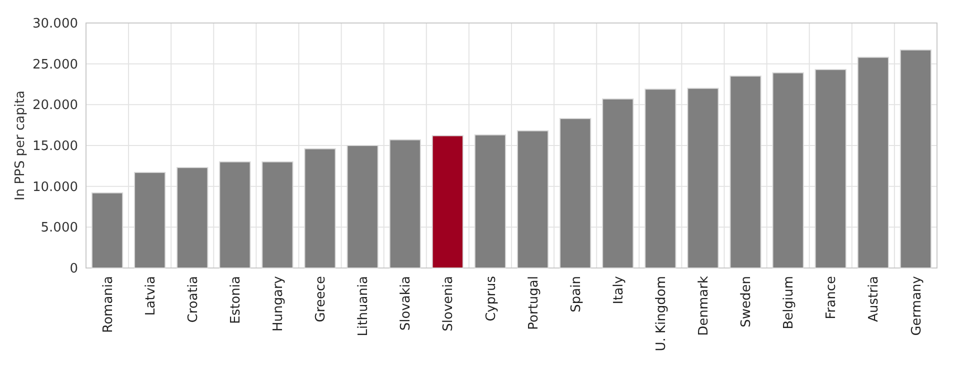 This screenshot has height=376, width=960. What do you see at coordinates (576, 294) in the screenshot?
I see `x-tick-label: Spain` at bounding box center [576, 294].